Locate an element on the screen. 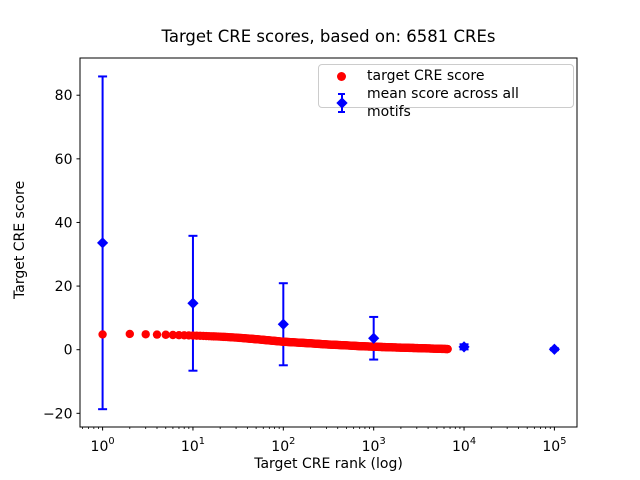 The width and height of the screenshot is (640, 480). y-tick-label: 0 is located at coordinates (68, 351).